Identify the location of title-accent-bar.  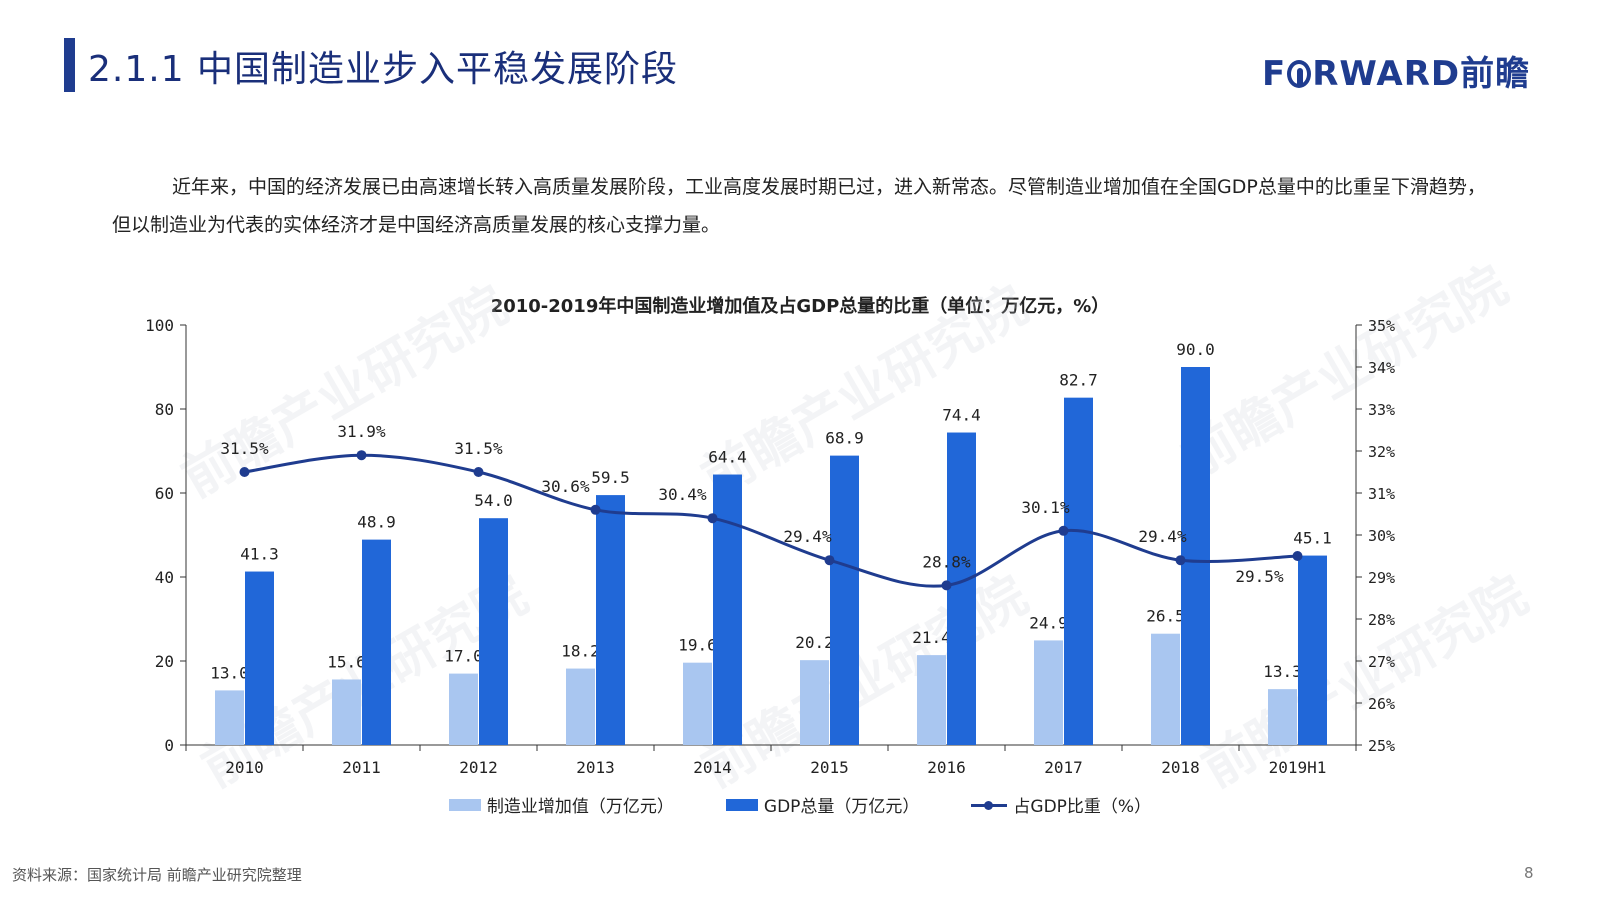
(69, 65).